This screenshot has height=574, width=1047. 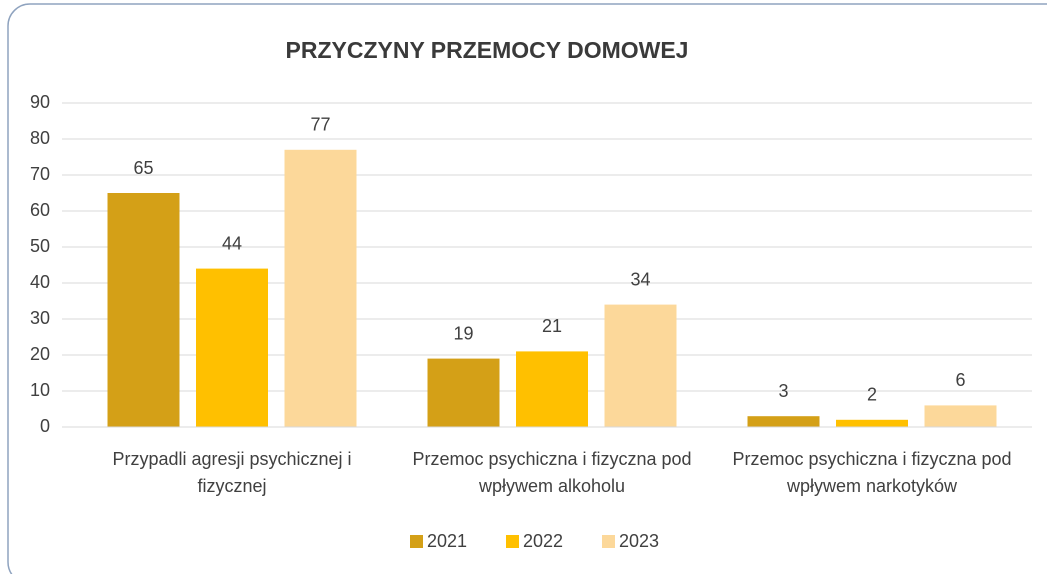 What do you see at coordinates (40, 246) in the screenshot?
I see `y-tick-label: 50` at bounding box center [40, 246].